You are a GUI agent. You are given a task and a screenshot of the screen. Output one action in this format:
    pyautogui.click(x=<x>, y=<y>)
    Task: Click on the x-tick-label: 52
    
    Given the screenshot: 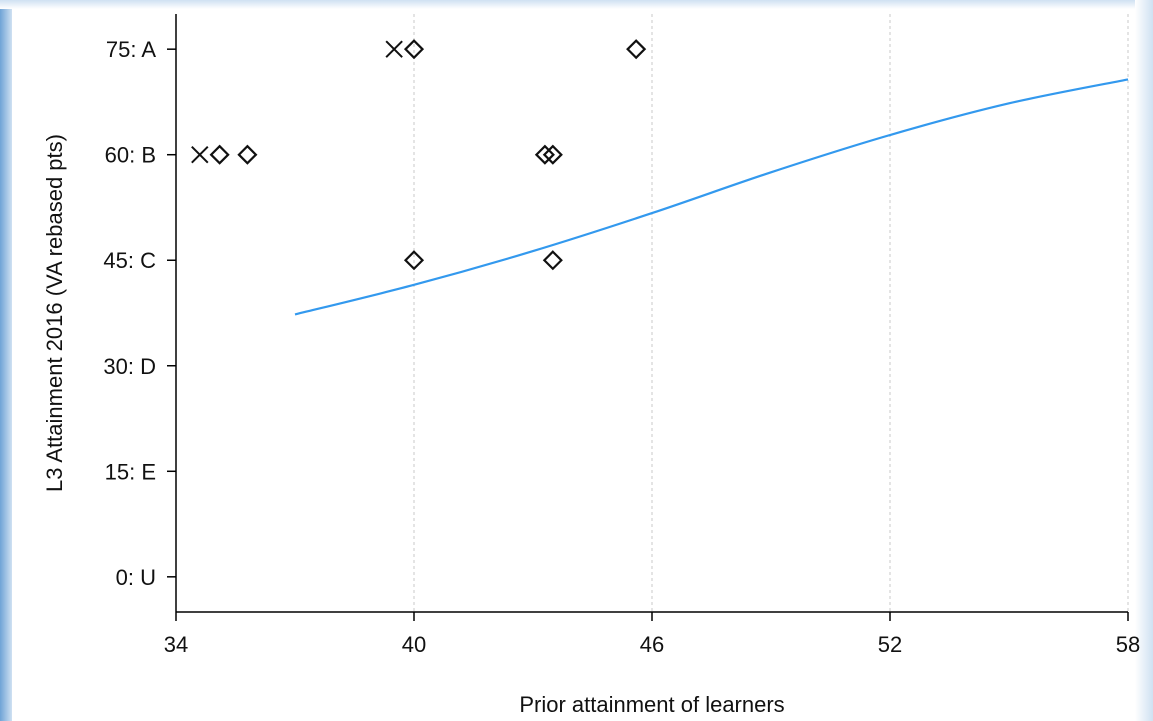 What is the action you would take?
    pyautogui.click(x=890, y=644)
    